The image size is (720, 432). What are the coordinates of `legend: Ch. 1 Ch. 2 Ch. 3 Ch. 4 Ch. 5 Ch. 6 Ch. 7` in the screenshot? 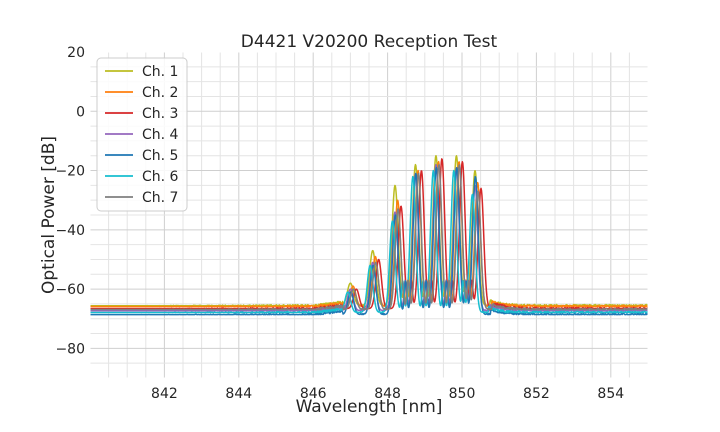 It's located at (142, 134).